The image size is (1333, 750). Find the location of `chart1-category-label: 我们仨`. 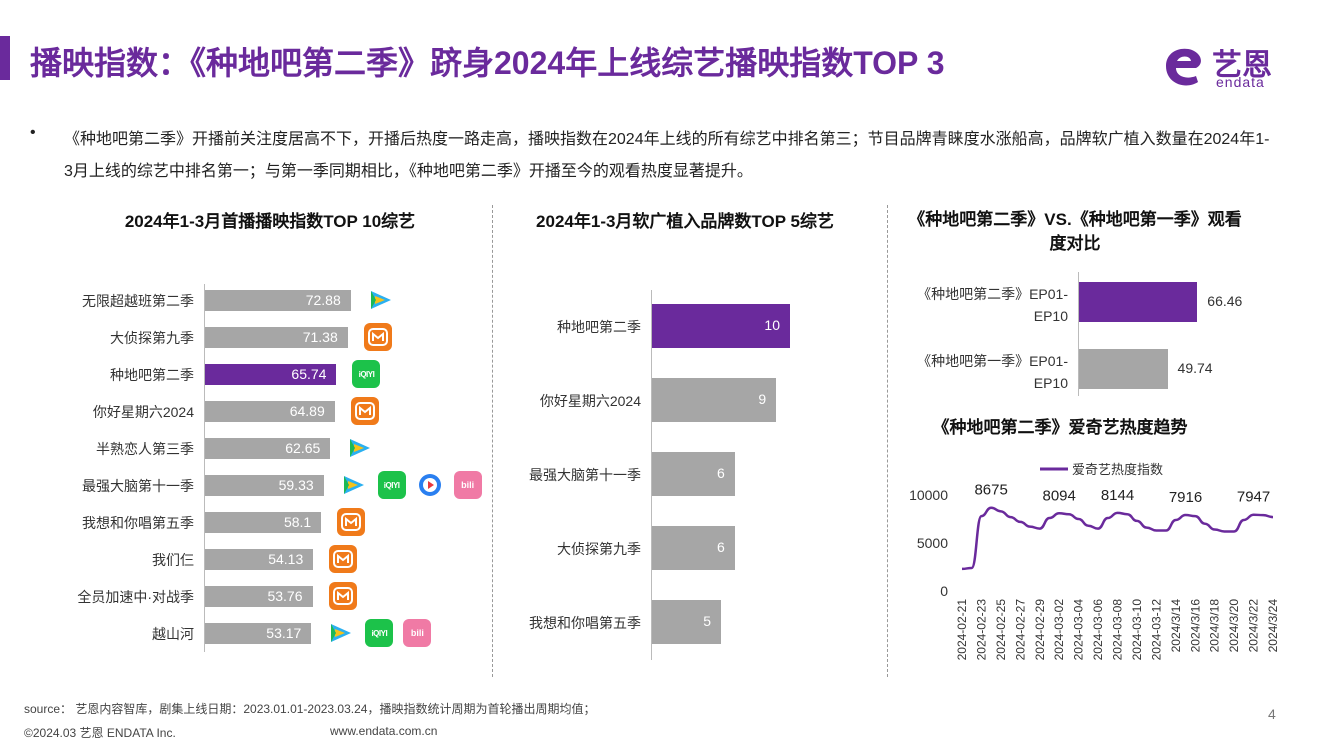

chart1-category-label: 我们仨 is located at coordinates (173, 560).